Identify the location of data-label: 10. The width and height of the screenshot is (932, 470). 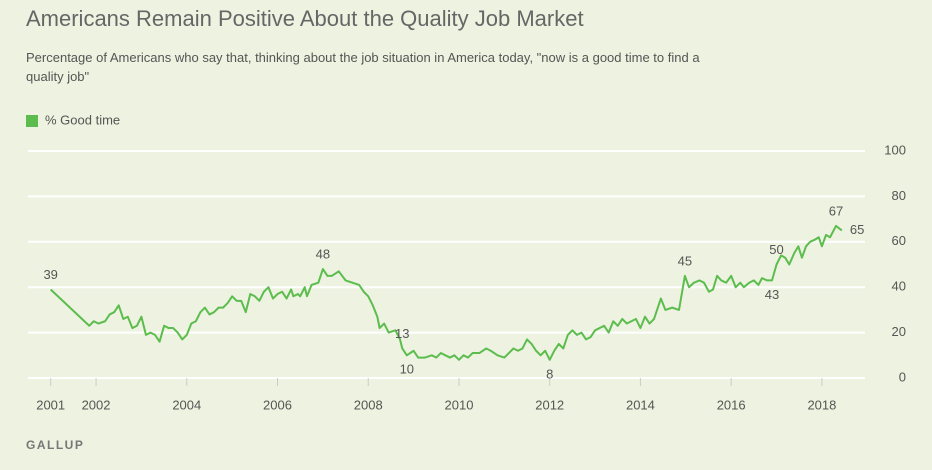
(407, 369).